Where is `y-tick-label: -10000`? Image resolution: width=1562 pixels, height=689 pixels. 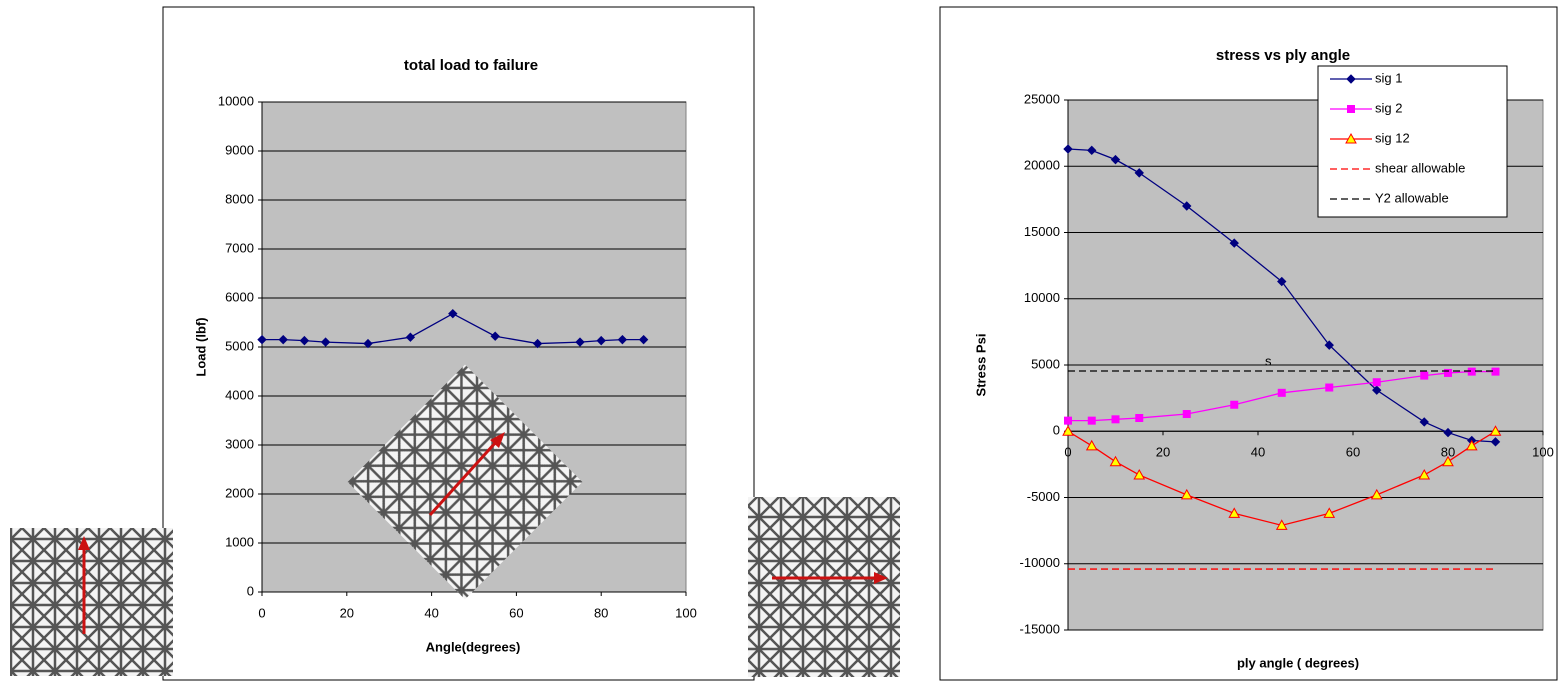 y-tick-label: -10000 is located at coordinates (1040, 562).